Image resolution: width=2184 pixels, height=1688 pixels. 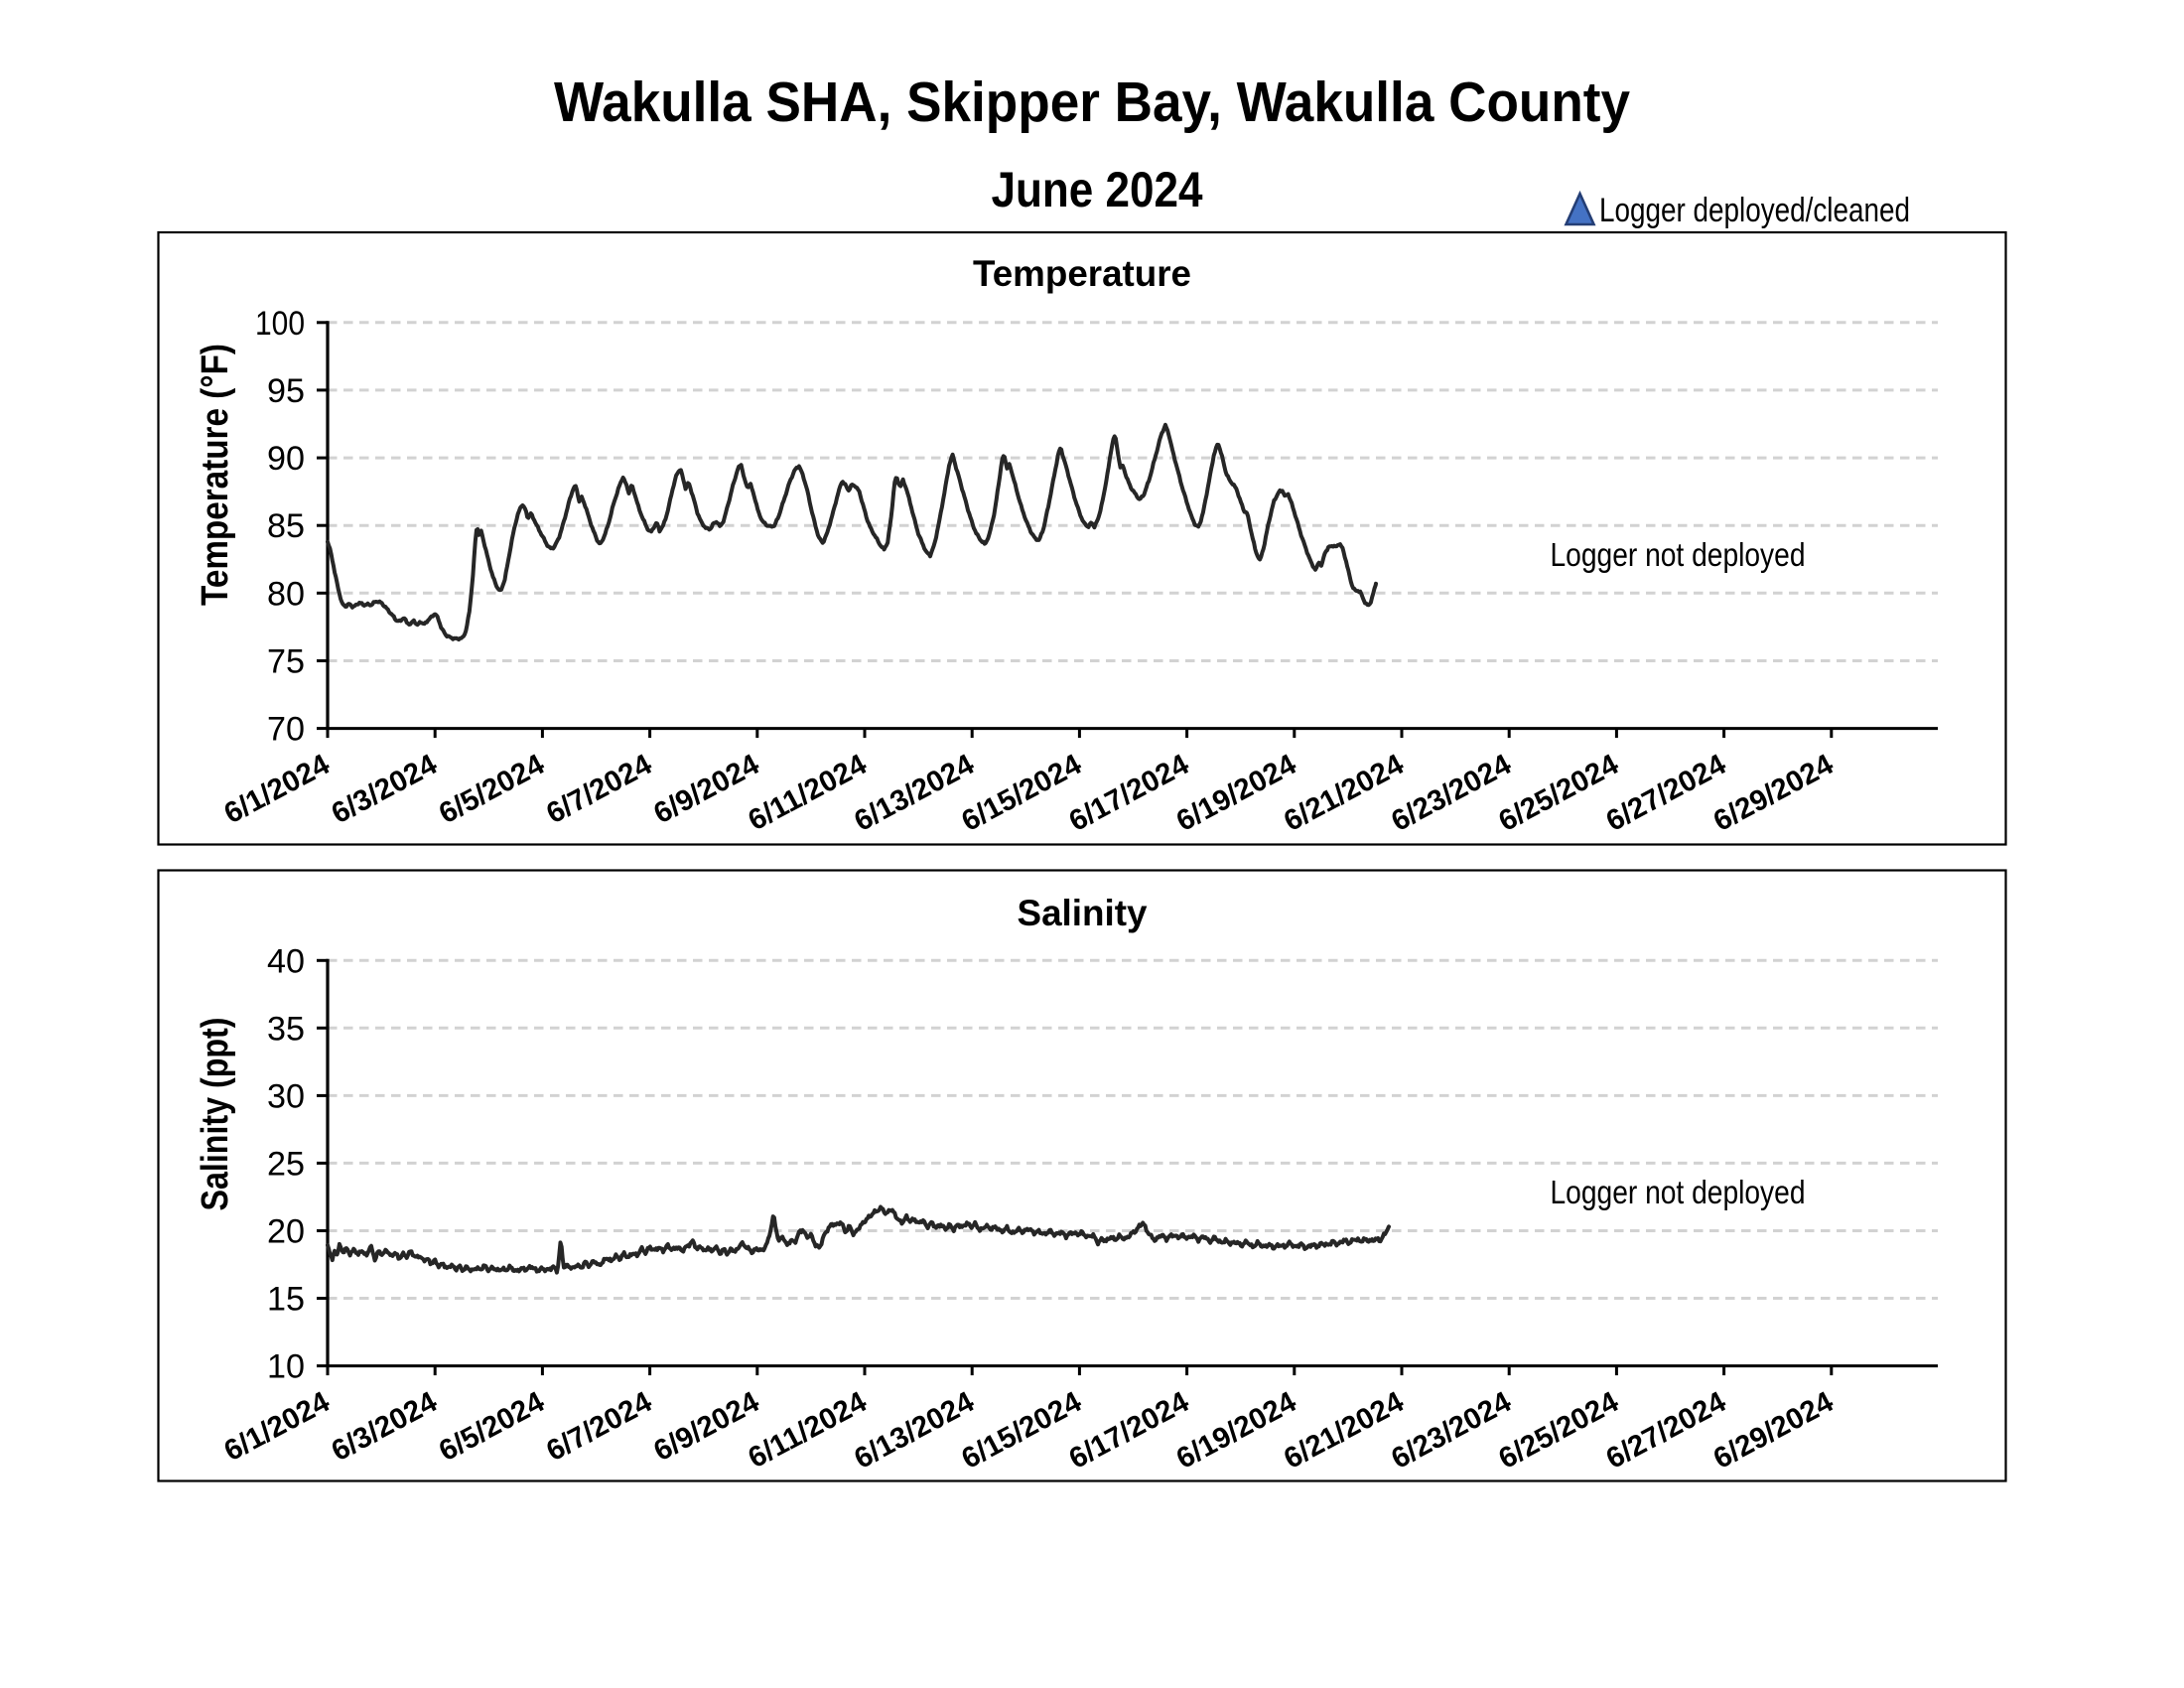 I want to click on svg-text: 20, so click(x=286, y=1232).